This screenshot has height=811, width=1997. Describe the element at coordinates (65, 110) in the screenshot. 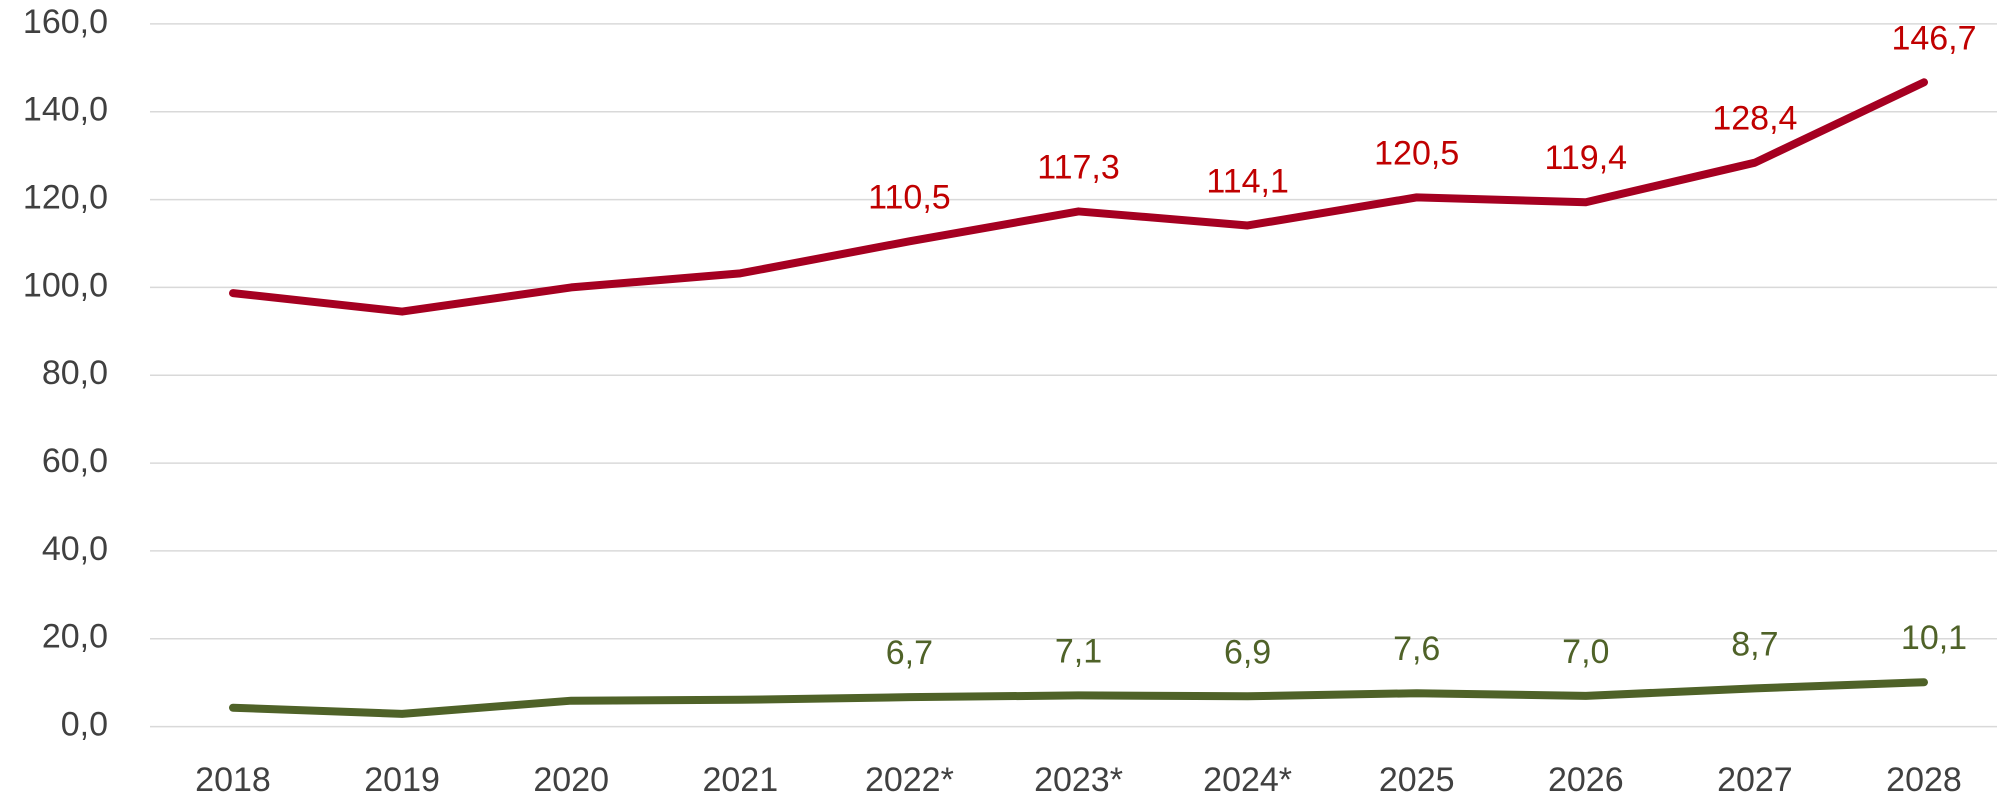

I see `y-tick-label: 140,0` at that location.